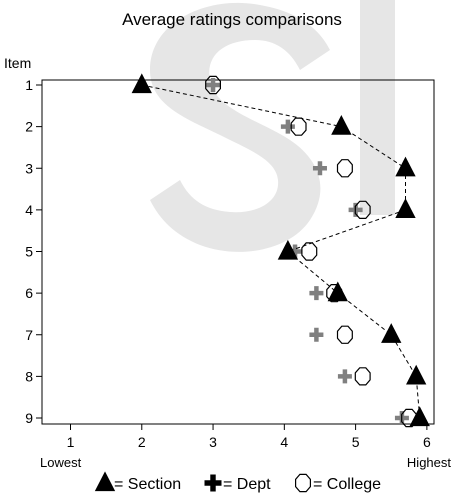 This screenshot has width=452, height=493. Describe the element at coordinates (356, 442) in the screenshot. I see `x-tick-label: 5` at that location.